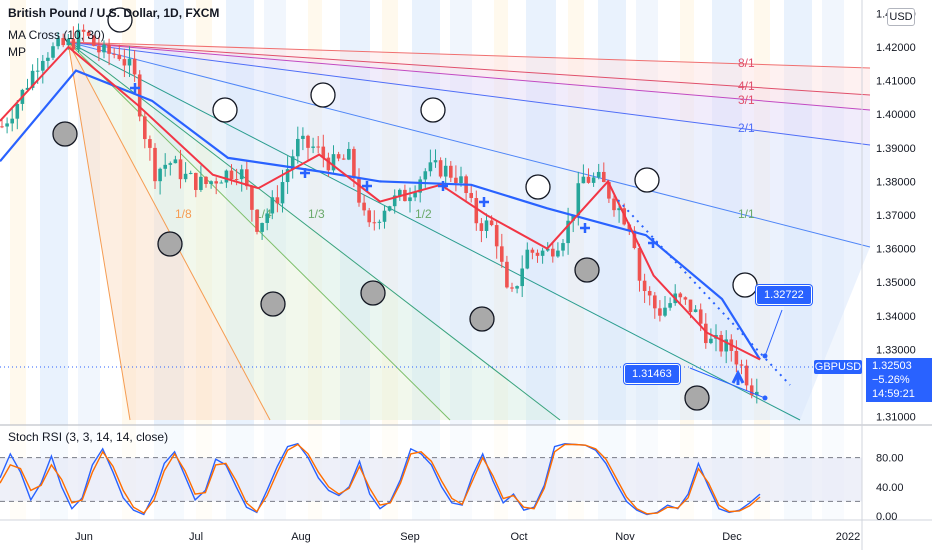  I want to click on chart-title: British Pound / U.S. Dollar, 1D, FXCM, so click(114, 13).